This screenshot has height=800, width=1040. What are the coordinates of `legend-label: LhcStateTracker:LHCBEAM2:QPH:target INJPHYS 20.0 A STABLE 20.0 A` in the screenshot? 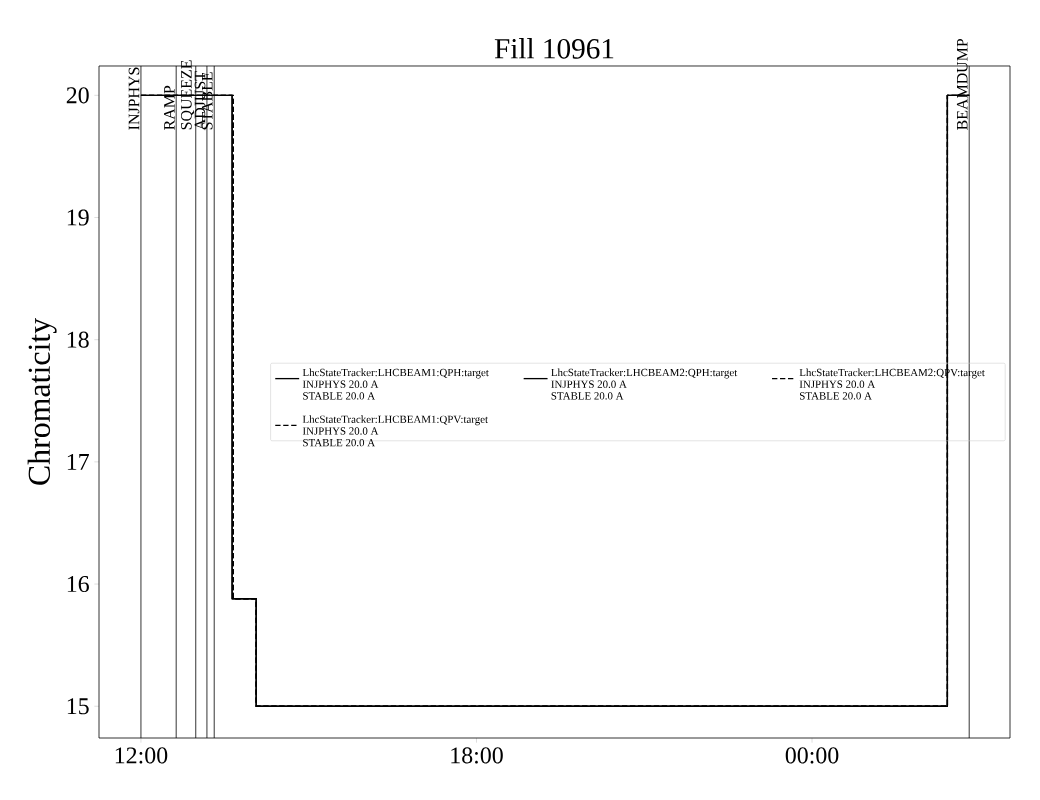 It's located at (644, 384).